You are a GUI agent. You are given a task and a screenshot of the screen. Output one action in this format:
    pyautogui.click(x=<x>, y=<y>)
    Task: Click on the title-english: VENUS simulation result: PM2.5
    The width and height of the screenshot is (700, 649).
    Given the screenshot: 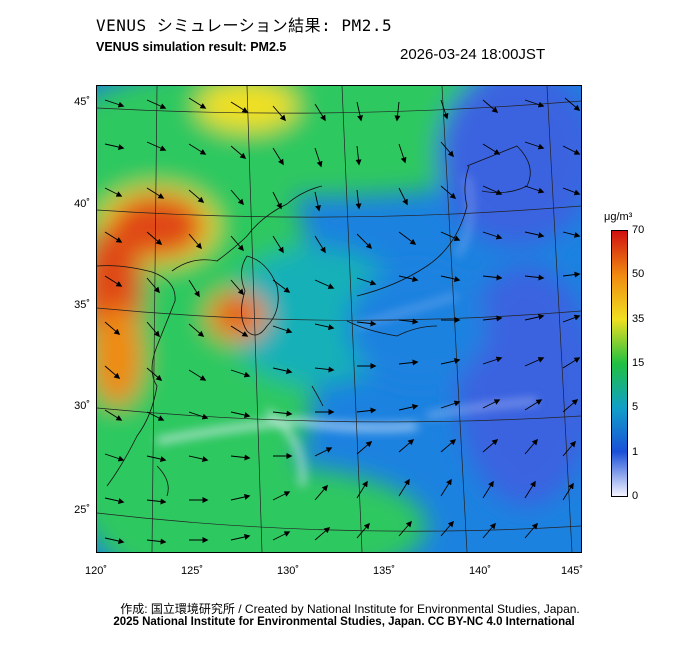 What is the action you would take?
    pyautogui.click(x=191, y=47)
    